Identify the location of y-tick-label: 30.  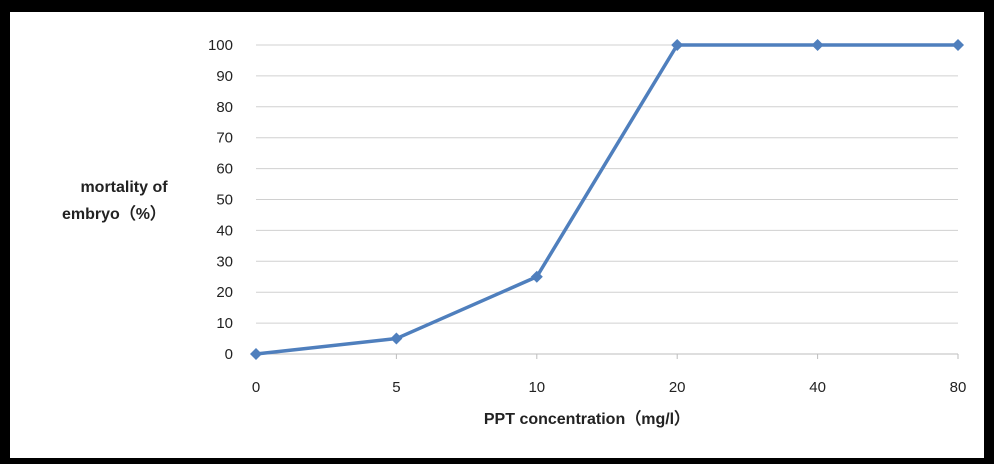
(224, 261).